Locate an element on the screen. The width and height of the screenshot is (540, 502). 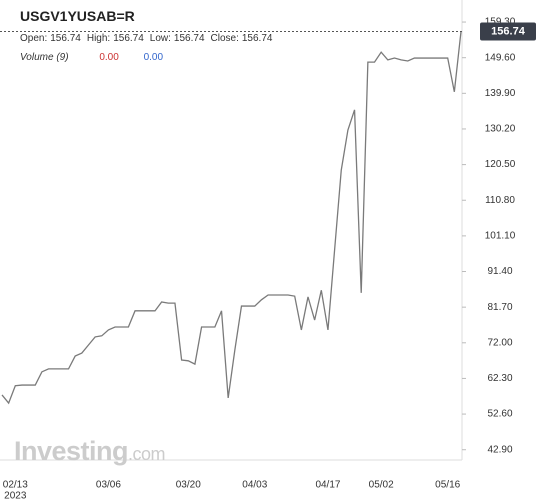
watermark-suffix: .com is located at coordinates (147, 454).